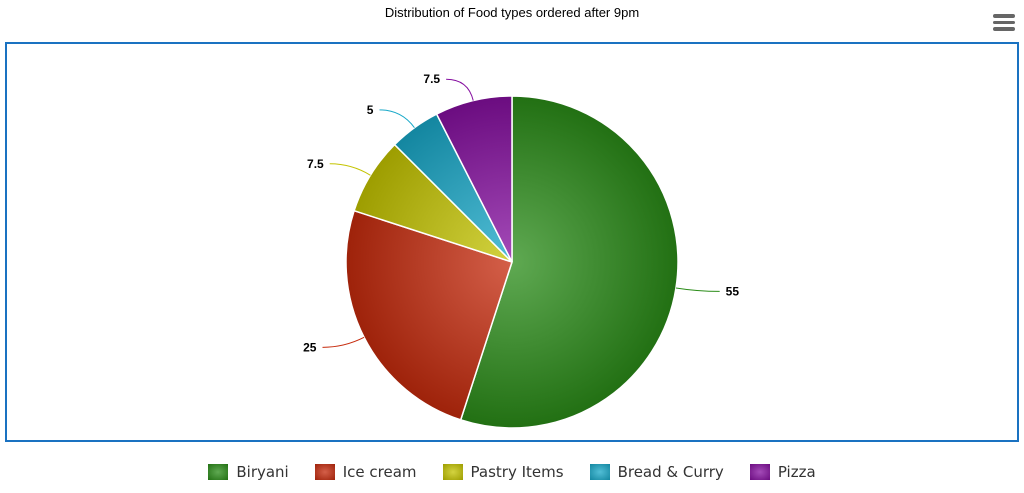 The width and height of the screenshot is (1024, 493). Describe the element at coordinates (733, 291) in the screenshot. I see `data-label: 55` at that location.